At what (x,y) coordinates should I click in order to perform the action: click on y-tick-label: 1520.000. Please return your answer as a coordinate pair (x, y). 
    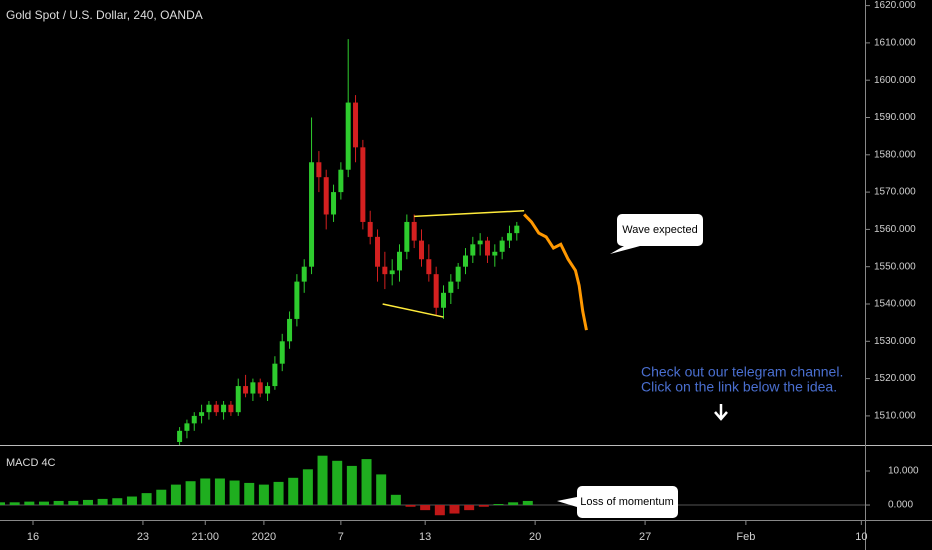
    Looking at the image, I should click on (895, 378).